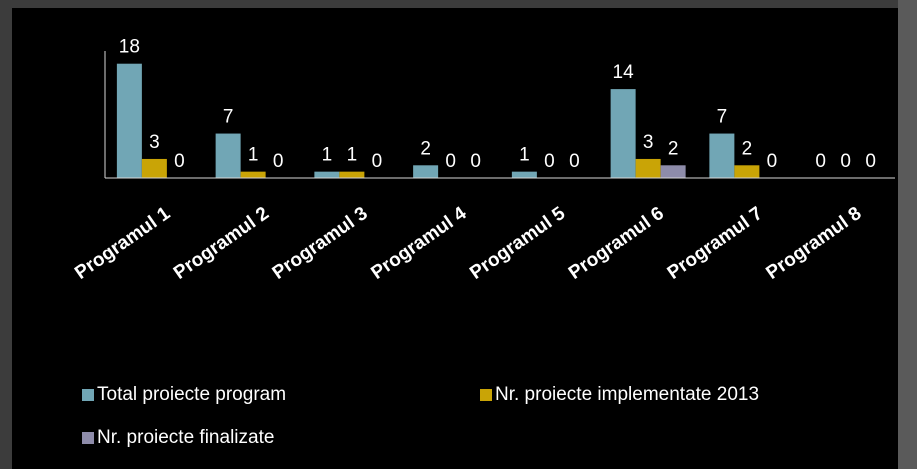 This screenshot has height=469, width=917. Describe the element at coordinates (191, 394) in the screenshot. I see `legend-label: Total proiecte program` at that location.